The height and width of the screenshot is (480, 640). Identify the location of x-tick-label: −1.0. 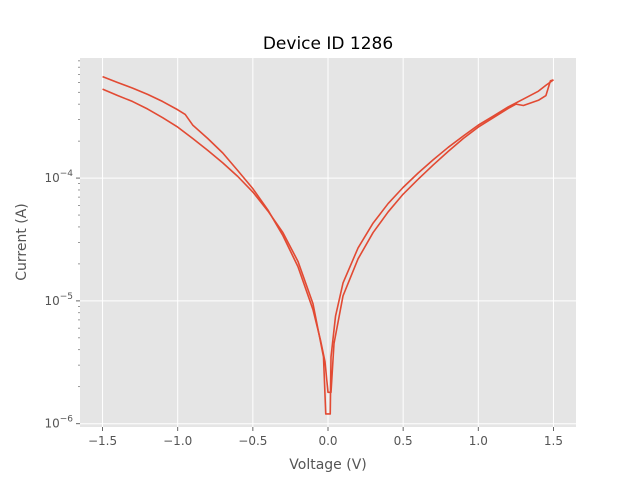
(177, 441).